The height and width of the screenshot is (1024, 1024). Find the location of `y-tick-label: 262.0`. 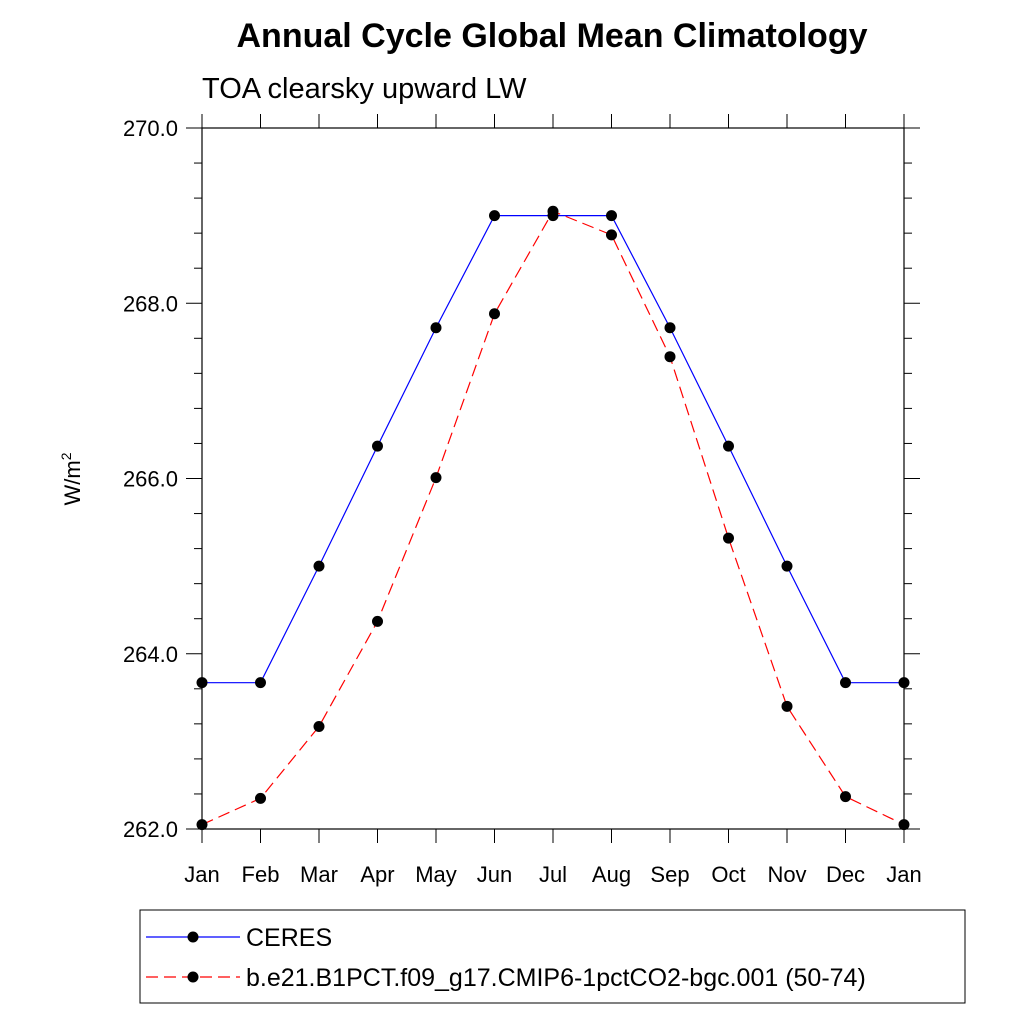

y-tick-label: 262.0 is located at coordinates (150, 829).